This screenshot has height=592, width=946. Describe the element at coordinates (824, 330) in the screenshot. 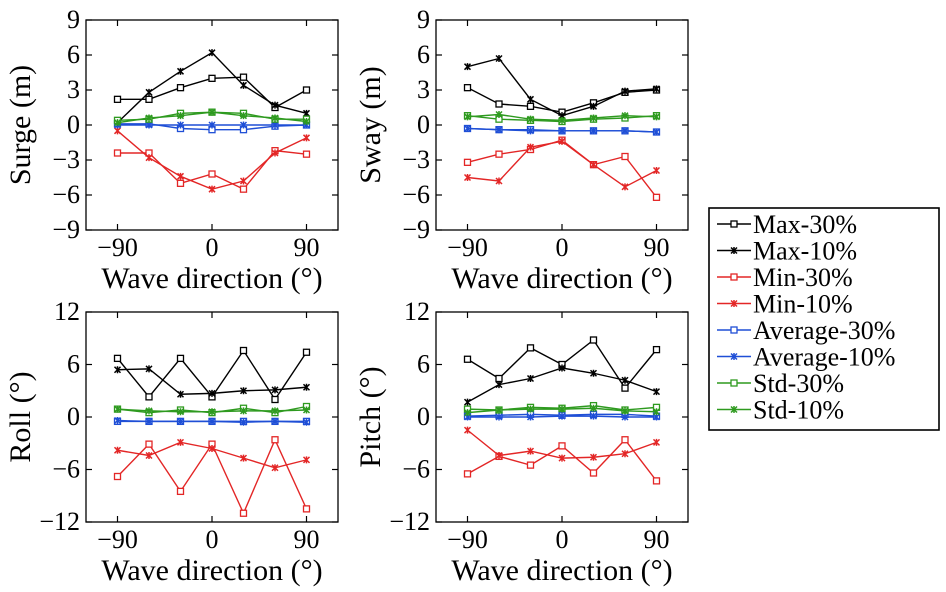

I see `legend-label: Average-30%` at that location.